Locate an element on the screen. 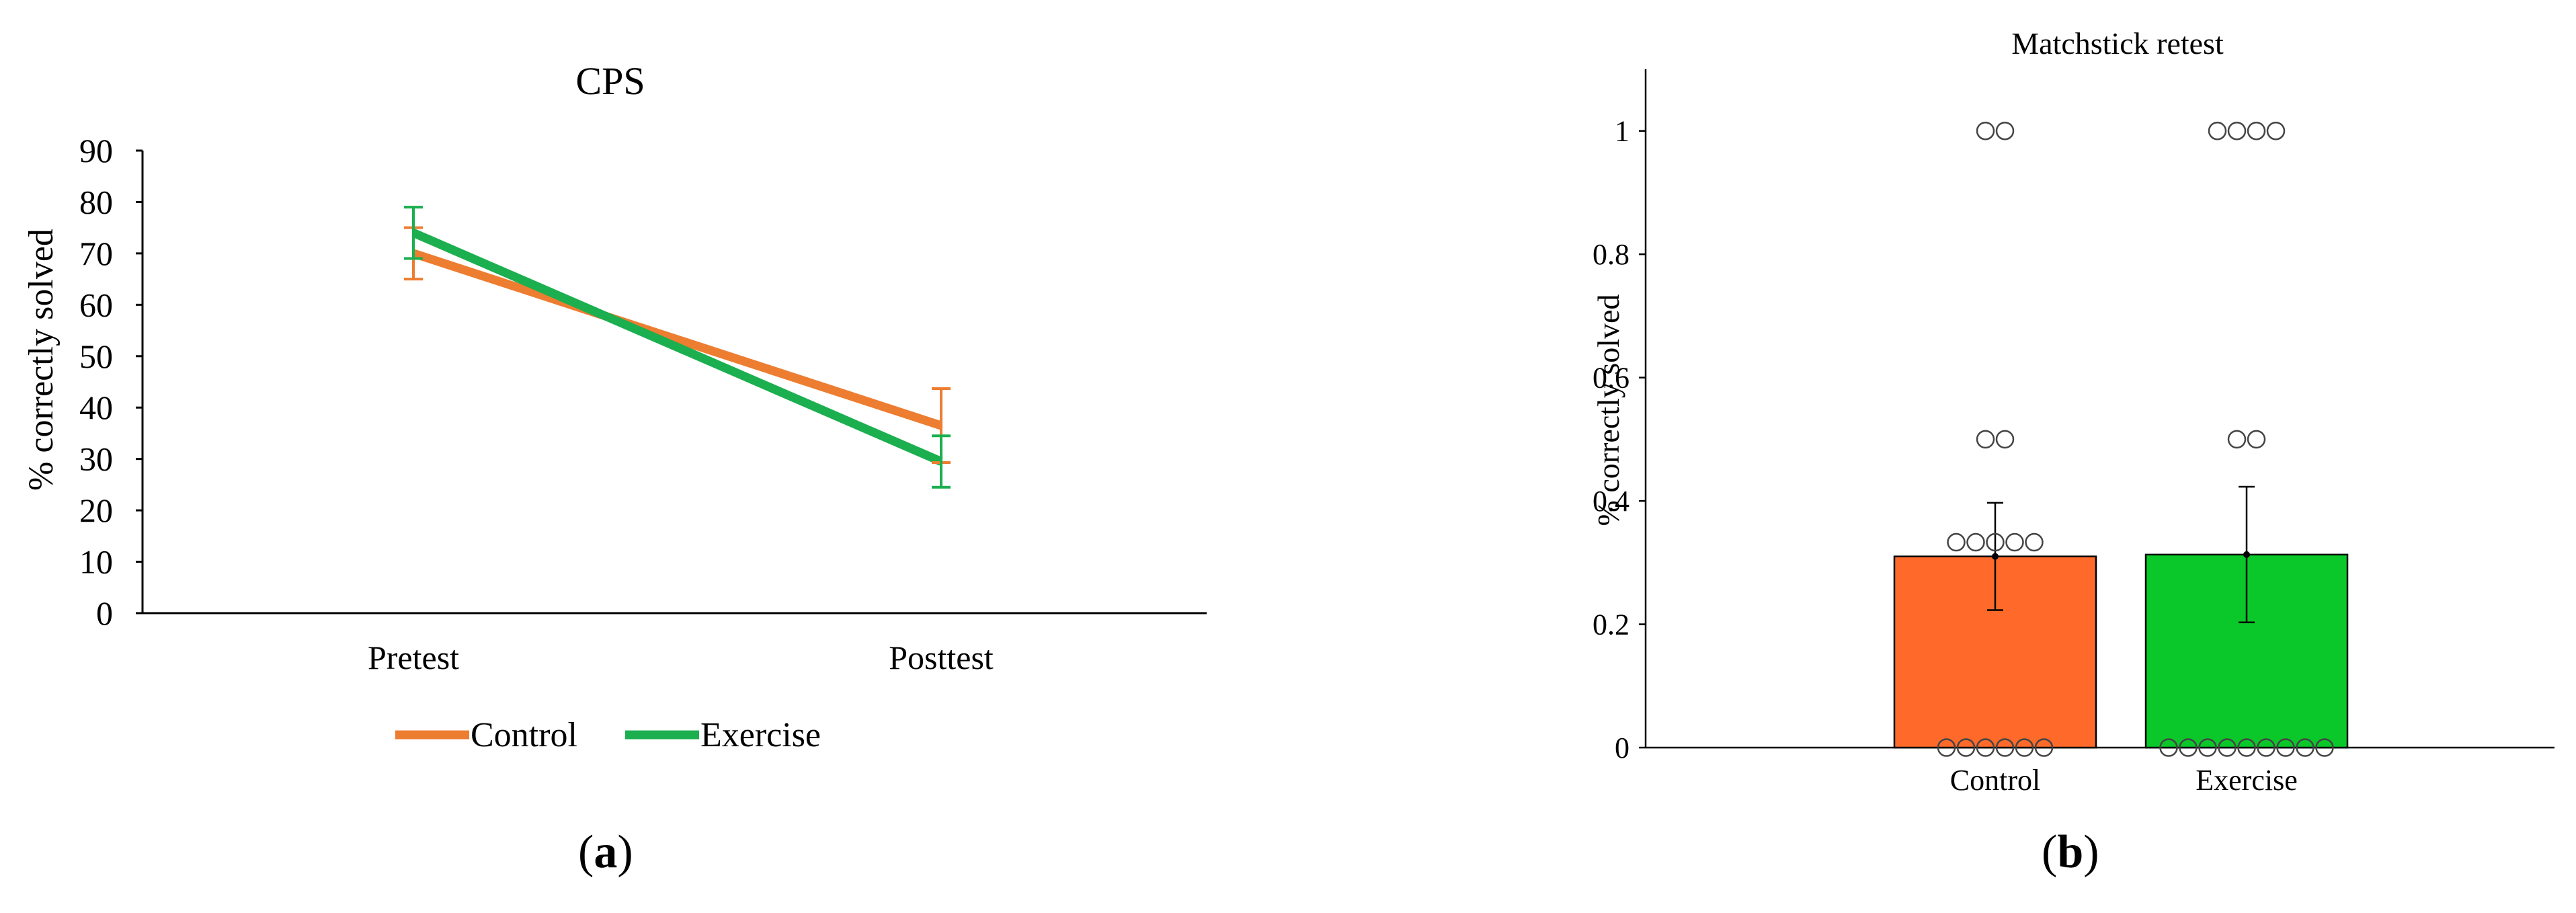  error-bar-control is located at coordinates (1995, 556).